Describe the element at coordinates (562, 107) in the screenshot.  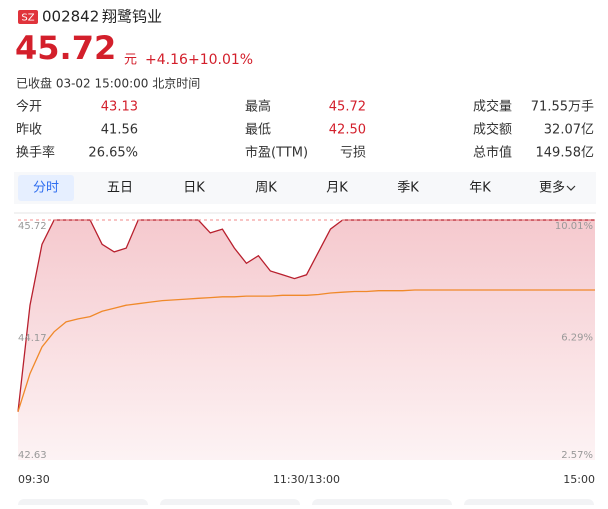
I see `stat-value: 71.55万手` at that location.